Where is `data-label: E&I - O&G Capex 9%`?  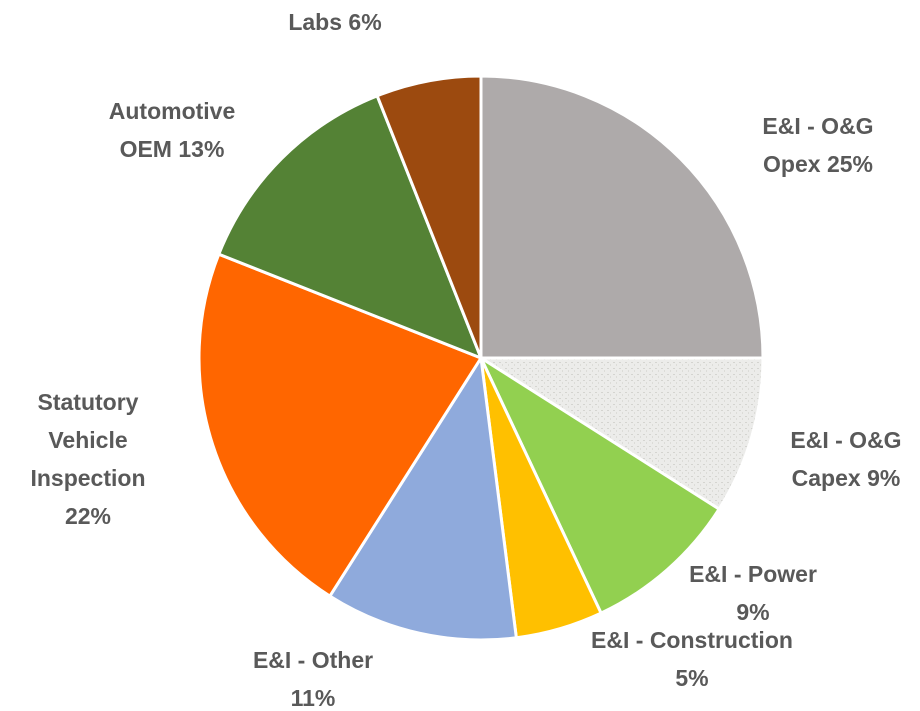 data-label: E&I - O&G Capex 9% is located at coordinates (846, 459).